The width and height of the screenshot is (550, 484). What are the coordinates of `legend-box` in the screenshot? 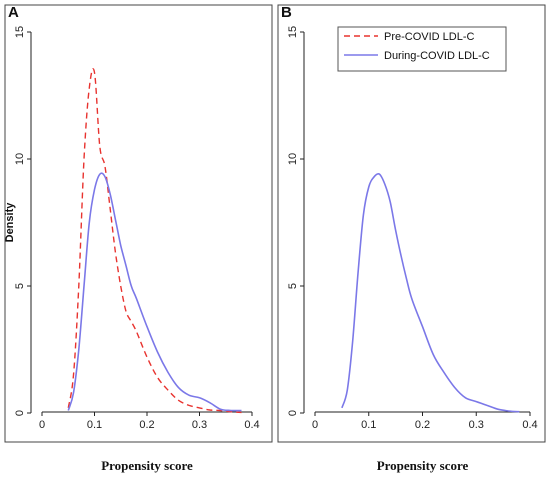 It's located at (422, 49).